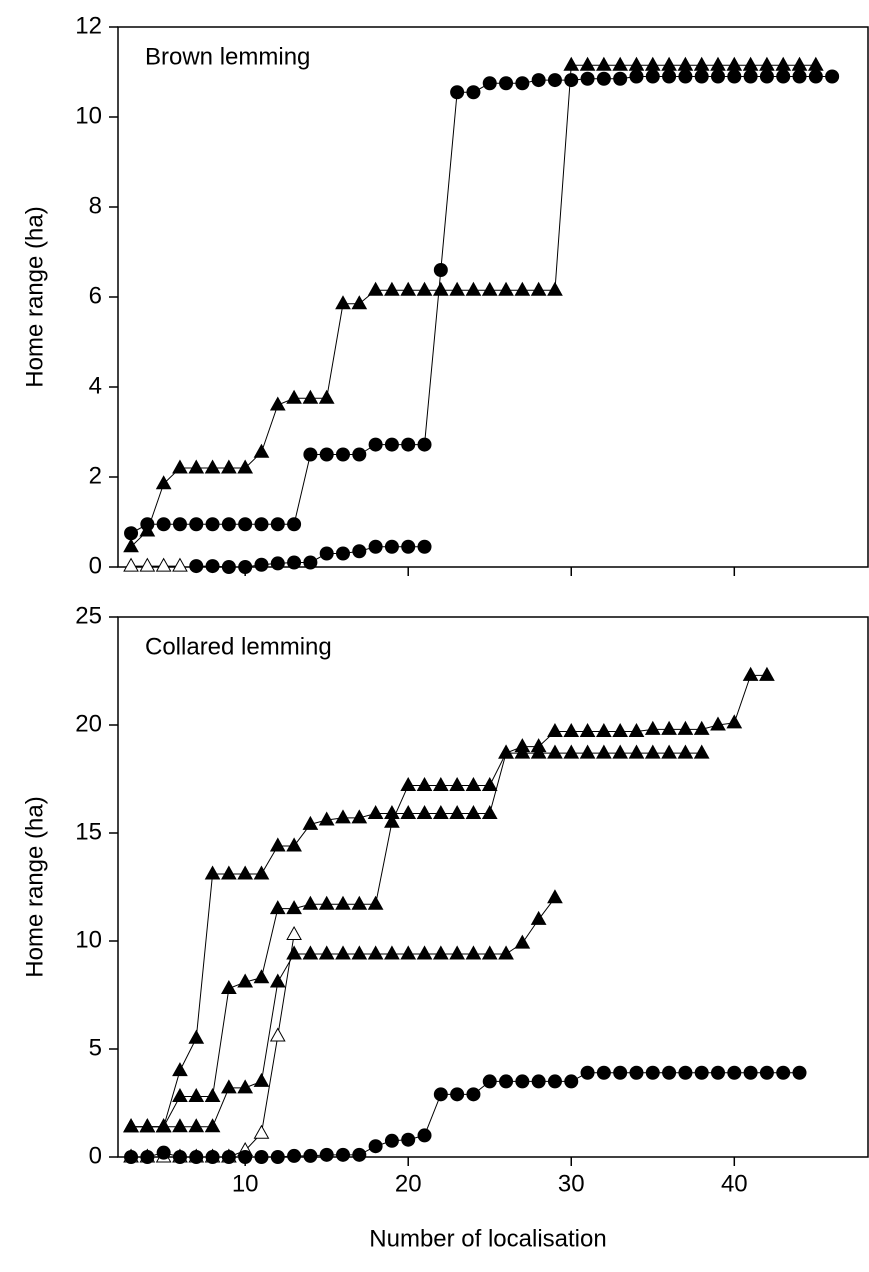 Image resolution: width=869 pixels, height=1272 pixels. Describe the element at coordinates (34, 886) in the screenshot. I see `y-axis-label: Home range (ha)` at that location.